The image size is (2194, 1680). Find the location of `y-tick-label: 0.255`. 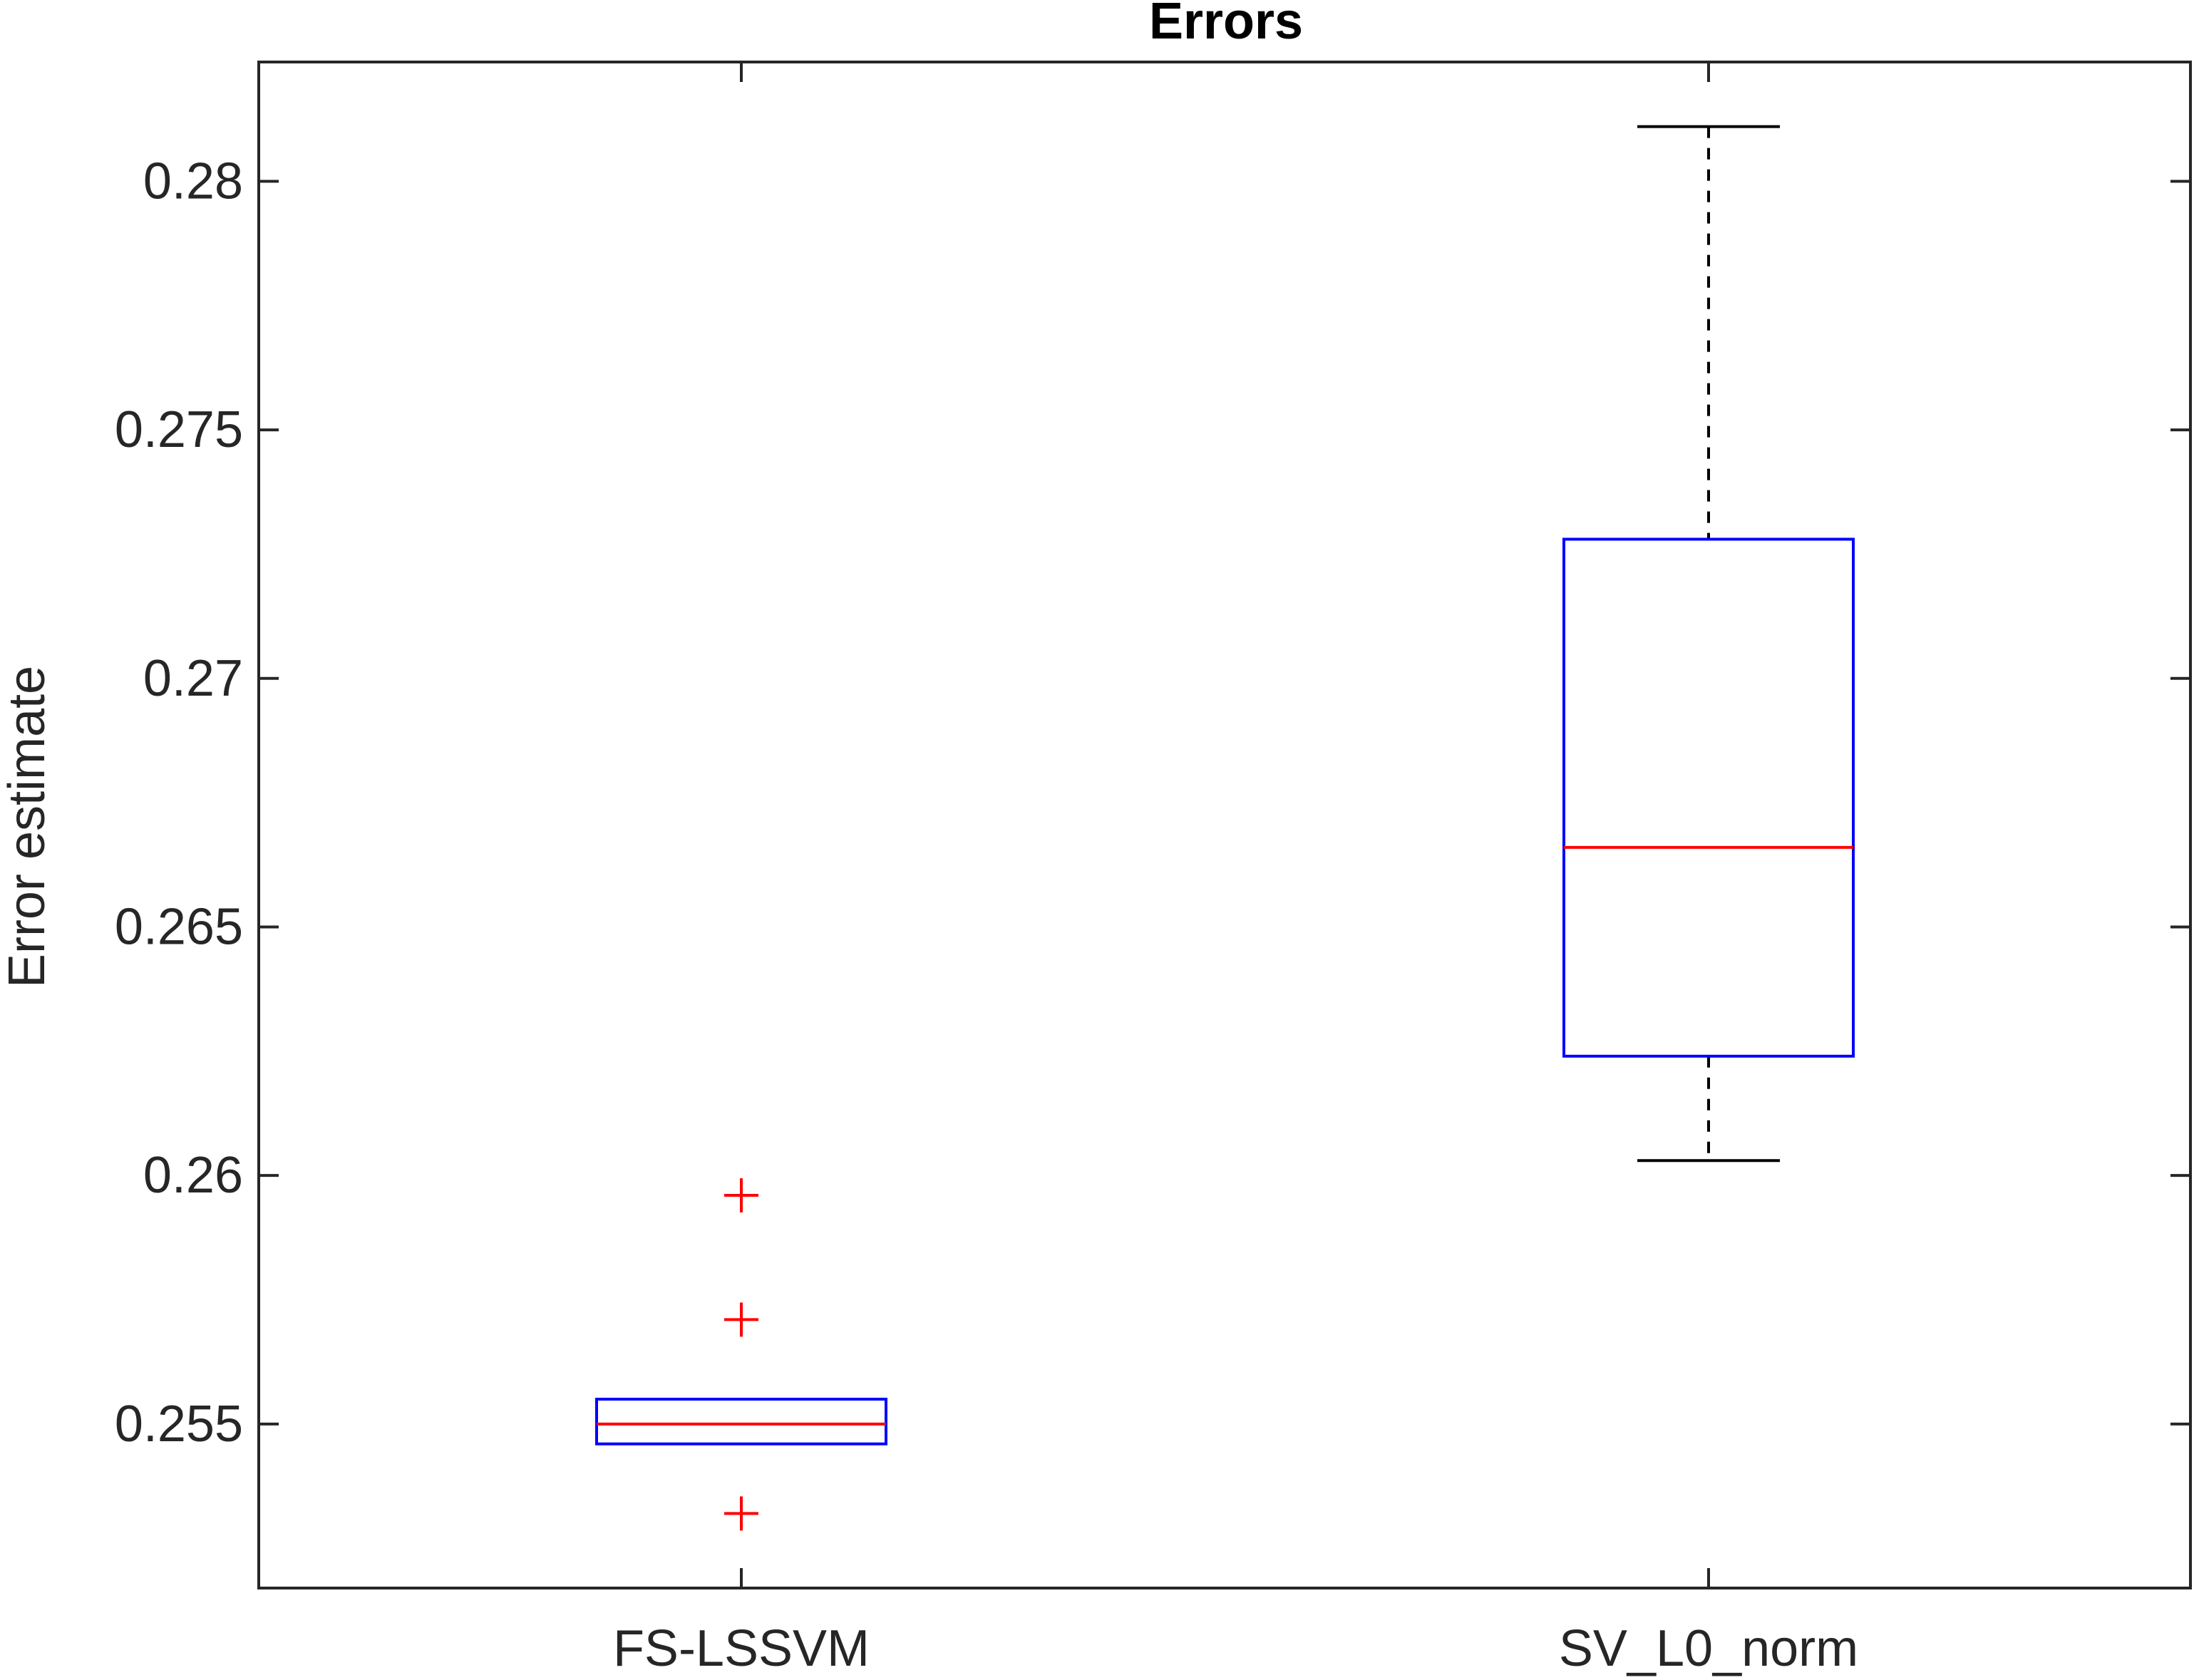

y-tick-label: 0.255 is located at coordinates (179, 1424).